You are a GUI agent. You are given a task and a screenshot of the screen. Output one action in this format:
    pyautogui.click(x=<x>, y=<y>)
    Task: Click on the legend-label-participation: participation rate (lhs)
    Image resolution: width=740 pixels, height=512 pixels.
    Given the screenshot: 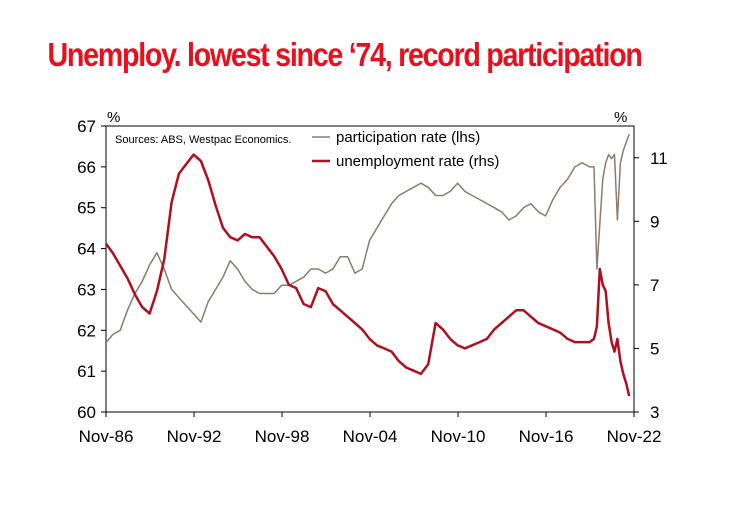 What is the action you would take?
    pyautogui.click(x=408, y=137)
    